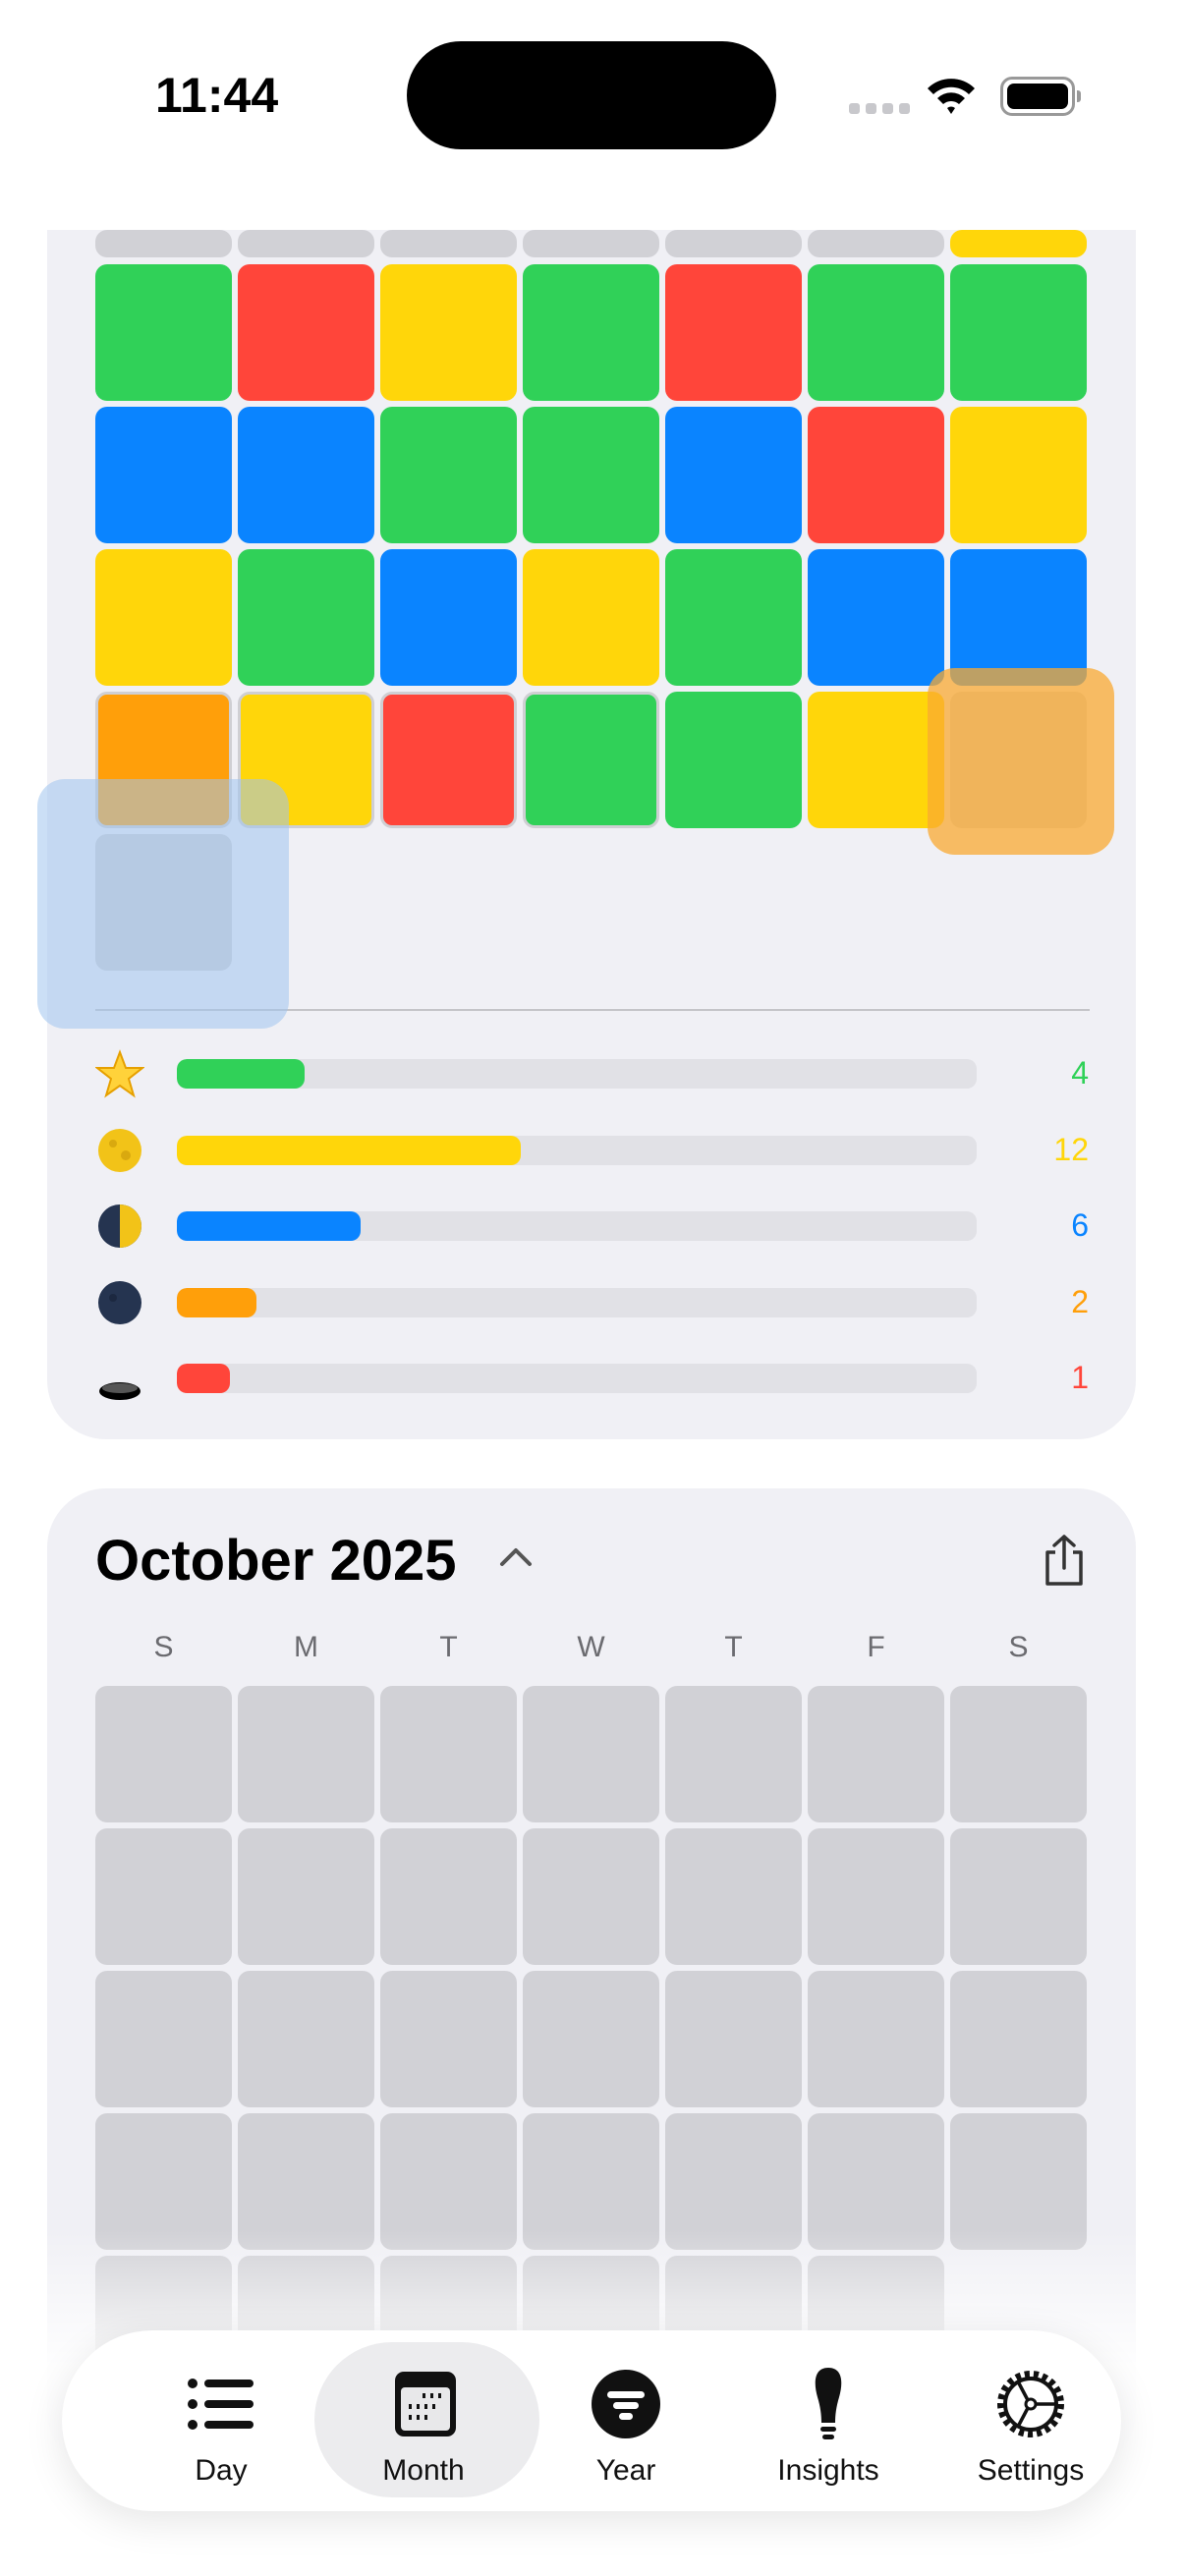  What do you see at coordinates (1079, 96) in the screenshot?
I see `battery-cap` at bounding box center [1079, 96].